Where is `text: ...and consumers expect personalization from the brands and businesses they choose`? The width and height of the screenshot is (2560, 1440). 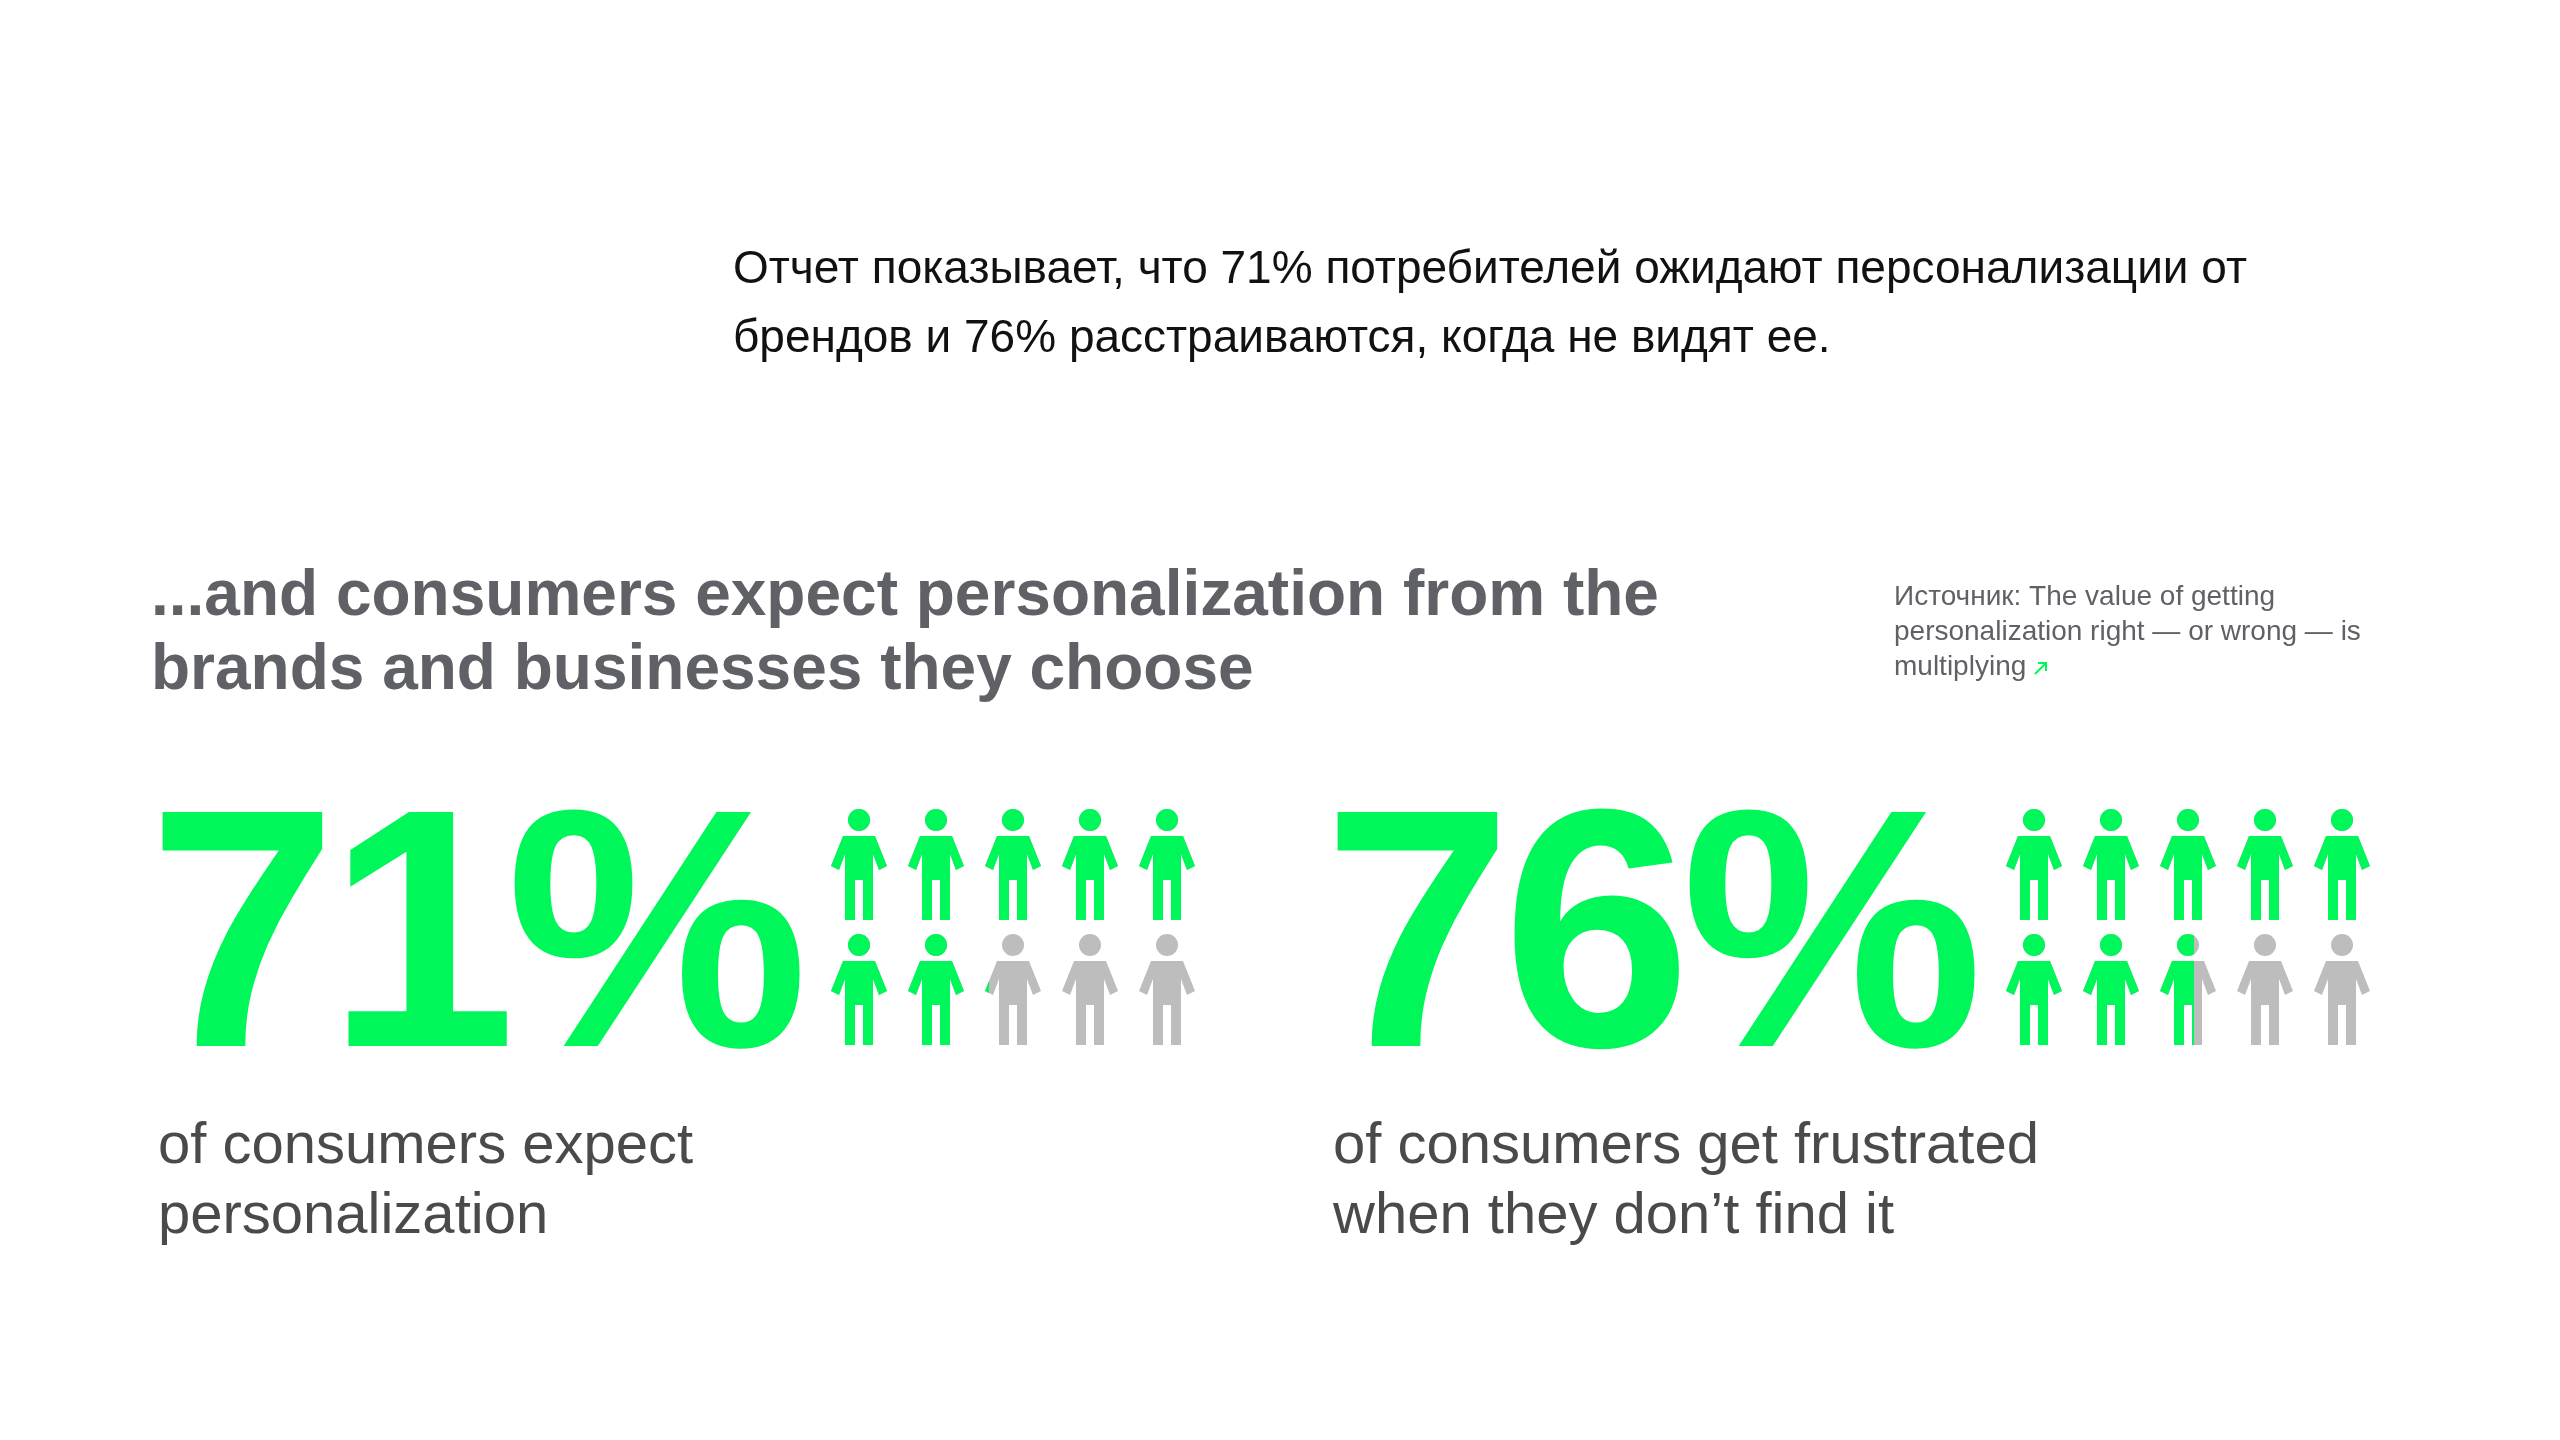
text: ...and consumers expect personalization from the brands and businesses they choose is located at coordinates (905, 630).